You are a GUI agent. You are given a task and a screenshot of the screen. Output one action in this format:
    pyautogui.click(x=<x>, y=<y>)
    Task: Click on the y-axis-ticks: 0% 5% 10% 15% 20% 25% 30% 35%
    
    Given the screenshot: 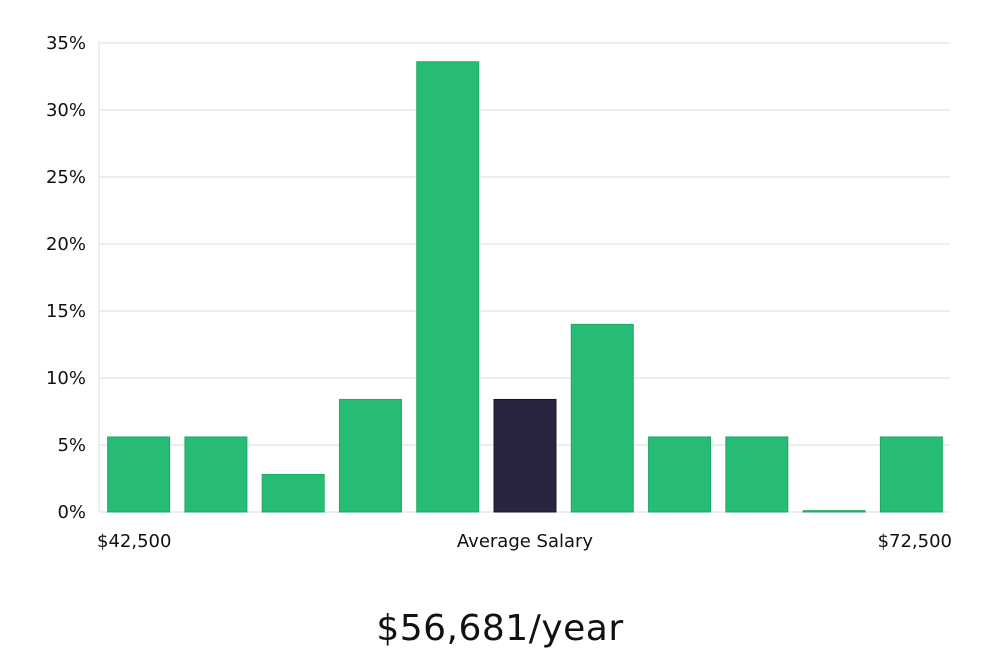 What is the action you would take?
    pyautogui.click(x=66, y=278)
    